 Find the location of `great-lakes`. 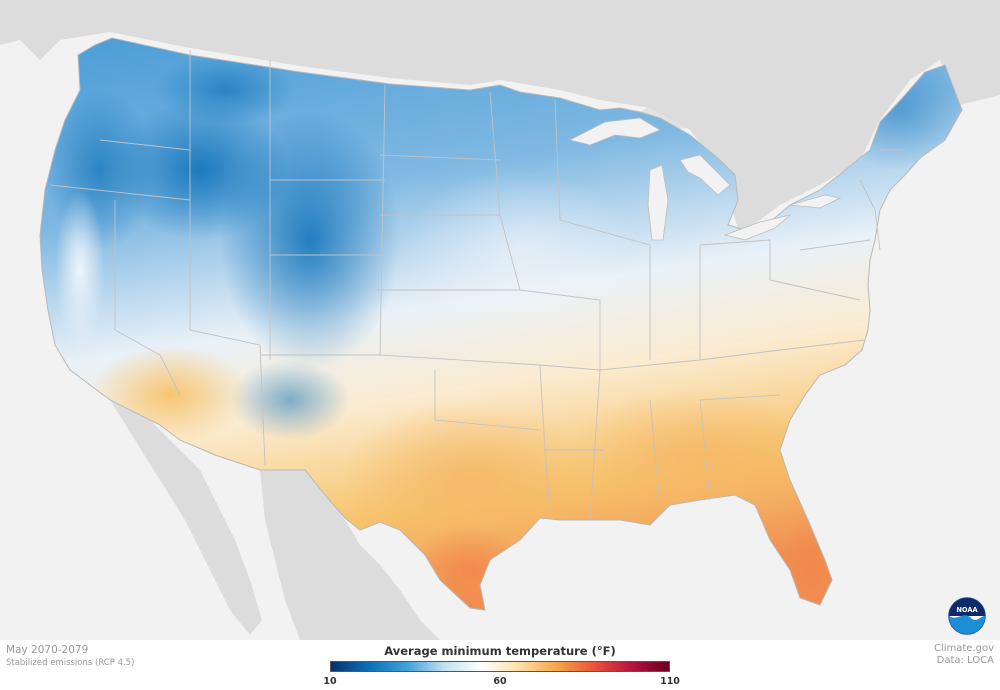

great-lakes is located at coordinates (705, 179).